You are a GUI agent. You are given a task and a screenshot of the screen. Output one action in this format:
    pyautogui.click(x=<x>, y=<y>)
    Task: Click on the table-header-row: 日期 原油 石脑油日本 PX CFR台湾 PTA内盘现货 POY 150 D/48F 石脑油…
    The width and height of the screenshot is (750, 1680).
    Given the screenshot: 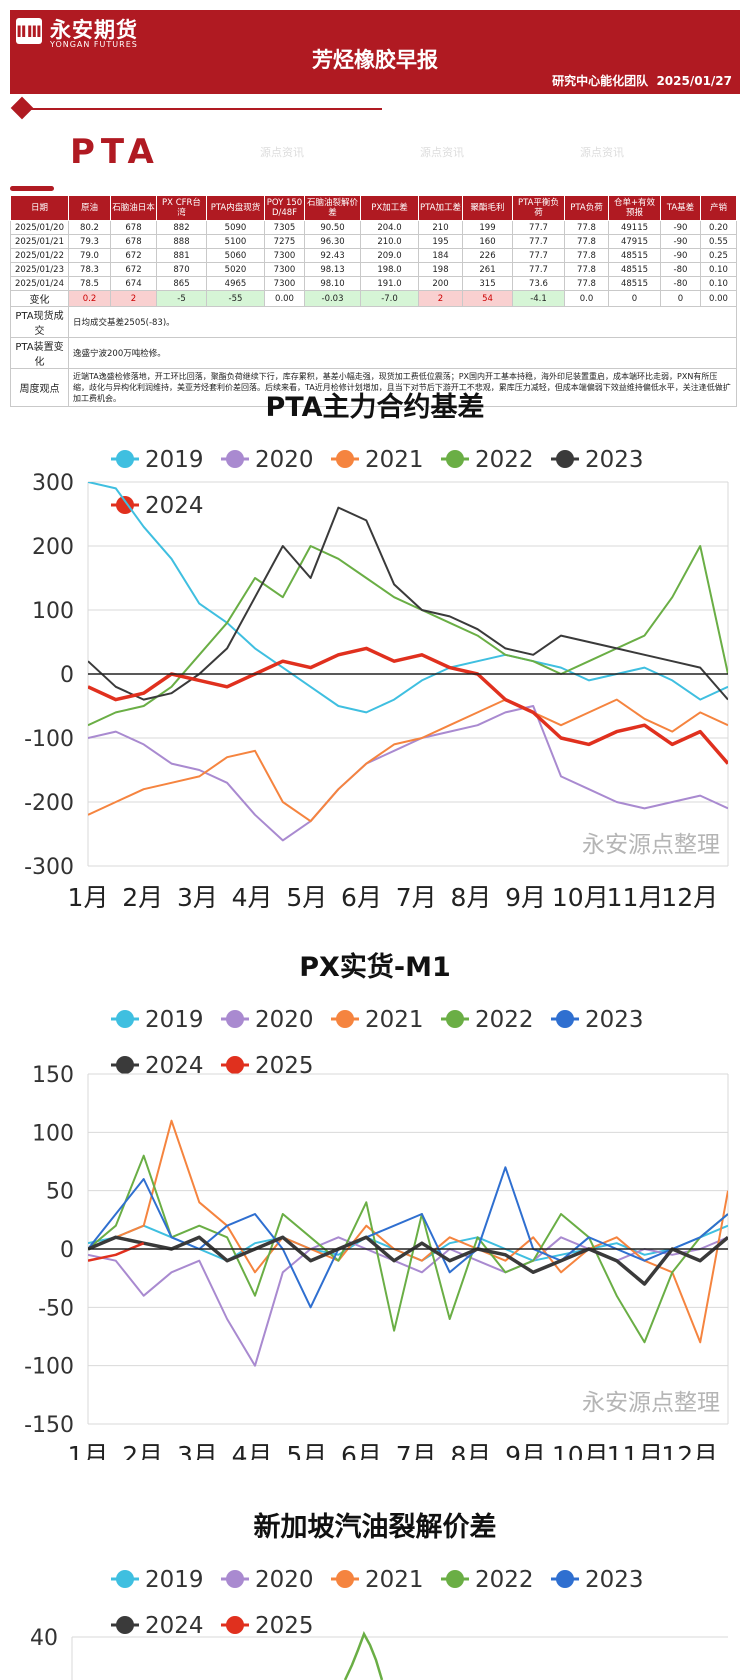 What is the action you would take?
    pyautogui.click(x=373, y=208)
    